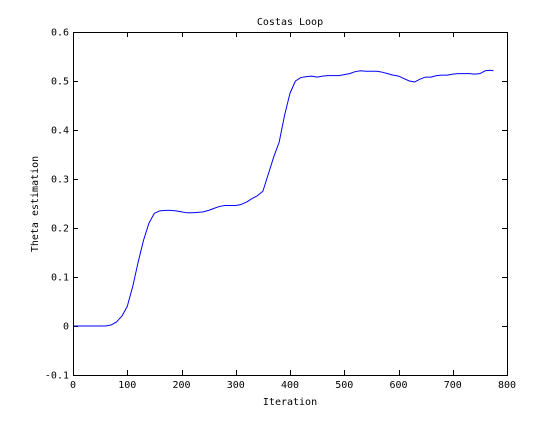 Image resolution: width=560 pixels, height=424 pixels. I want to click on x-tick-label: 0, so click(73, 385).